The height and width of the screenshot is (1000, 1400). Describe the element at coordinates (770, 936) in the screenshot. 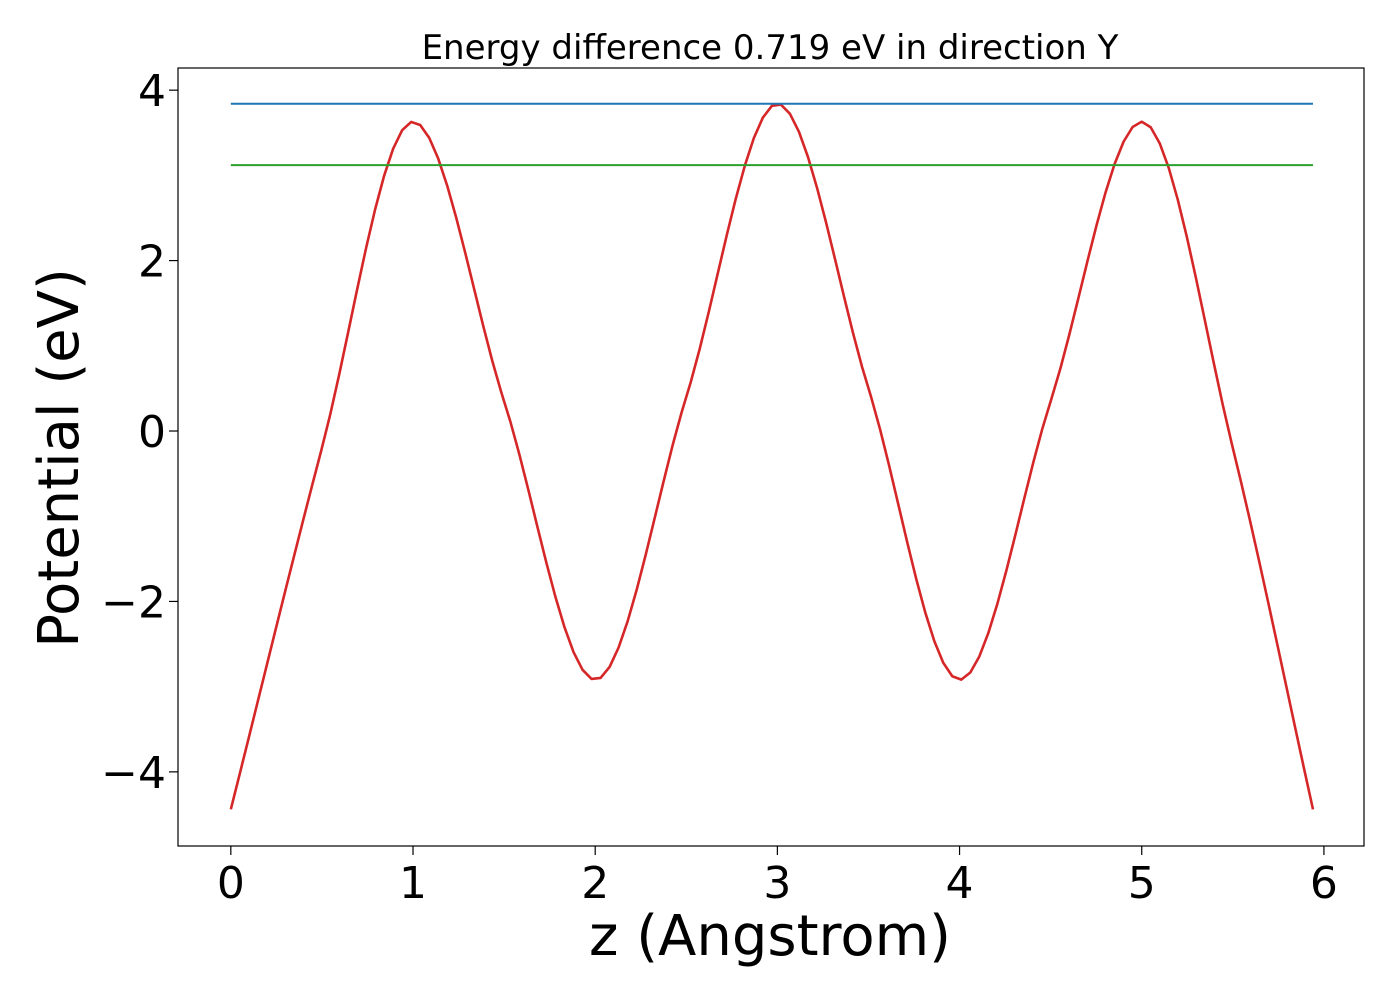

I see `x-axis-label: z (Angstrom)` at that location.